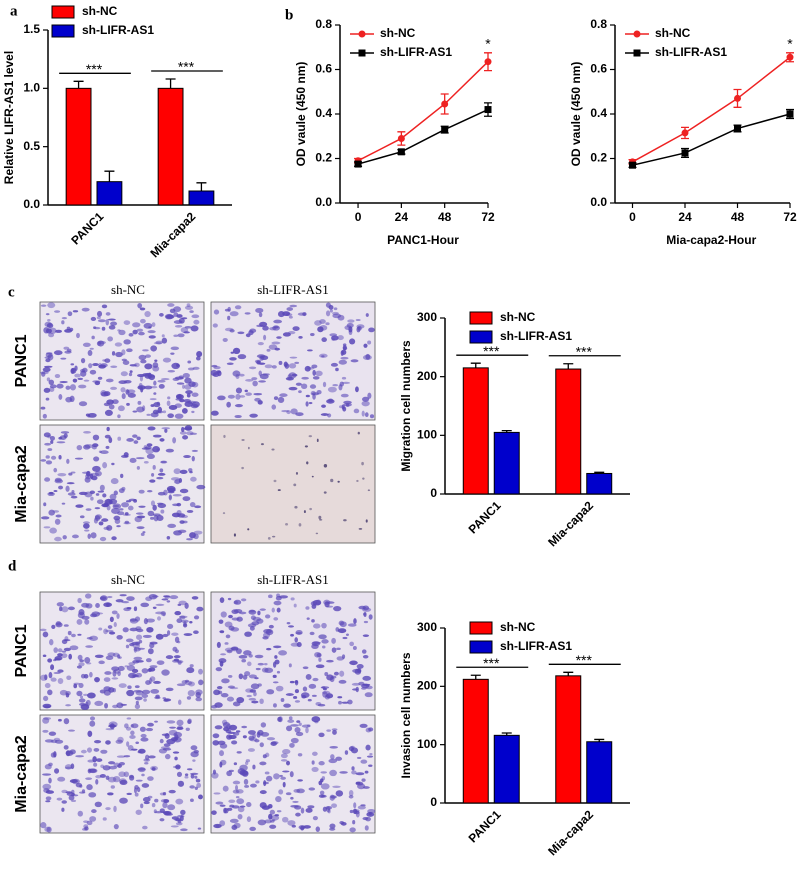 The image size is (800, 870). What do you see at coordinates (323, 202) in the screenshot?
I see `y-tick-label: 0.0` at bounding box center [323, 202].